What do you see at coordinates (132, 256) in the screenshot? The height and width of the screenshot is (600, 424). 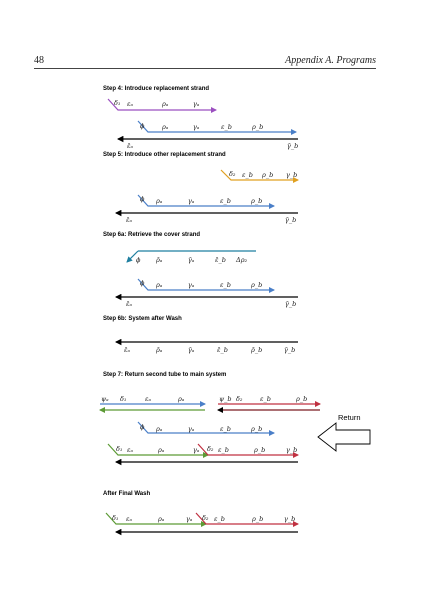 I see `cover-strand-tail` at bounding box center [132, 256].